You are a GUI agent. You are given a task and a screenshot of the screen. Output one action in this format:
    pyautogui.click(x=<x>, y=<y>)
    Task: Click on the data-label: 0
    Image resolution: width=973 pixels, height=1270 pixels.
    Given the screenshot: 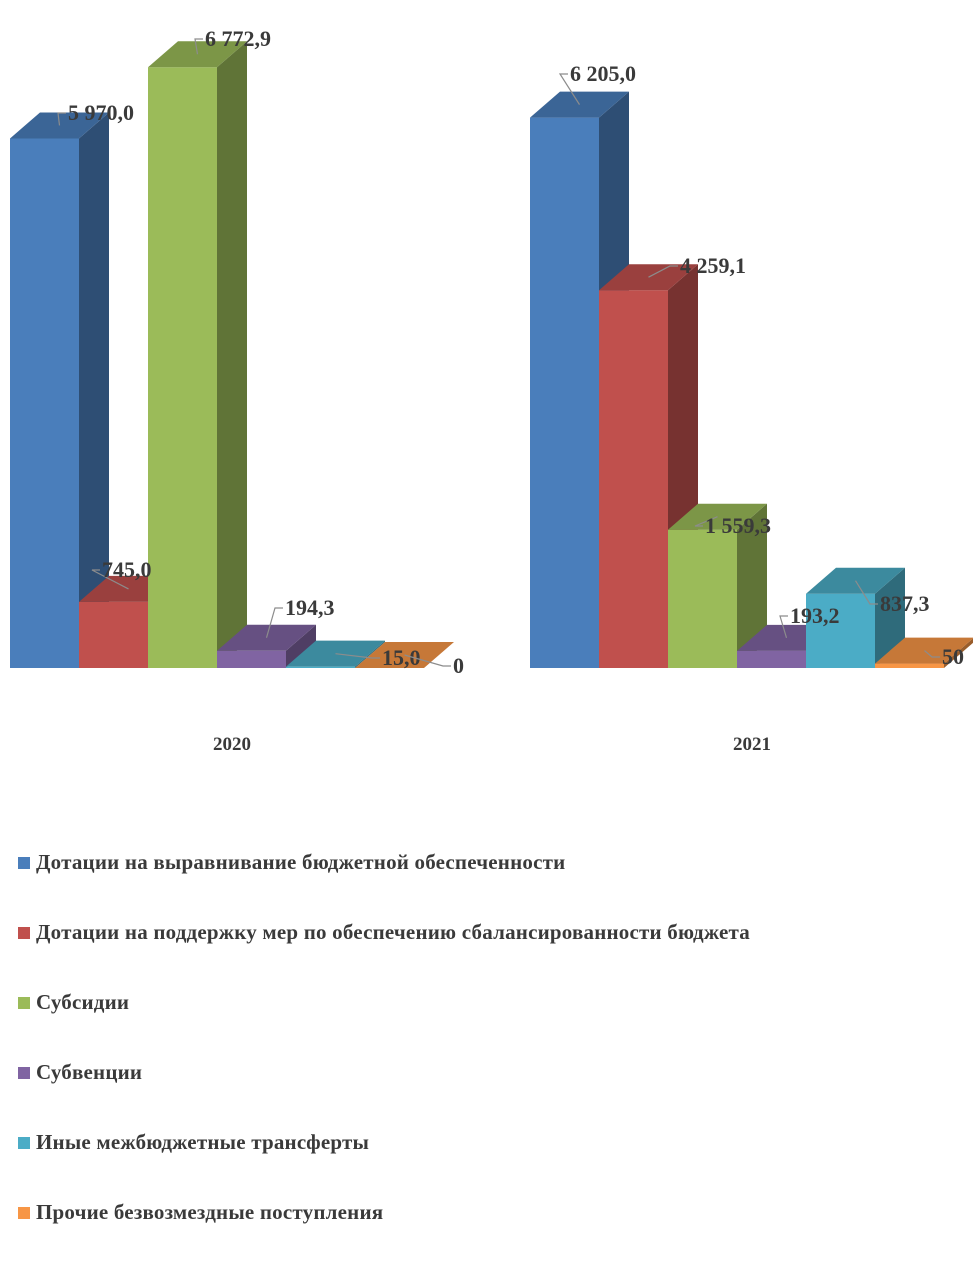 What is the action you would take?
    pyautogui.click(x=458, y=665)
    